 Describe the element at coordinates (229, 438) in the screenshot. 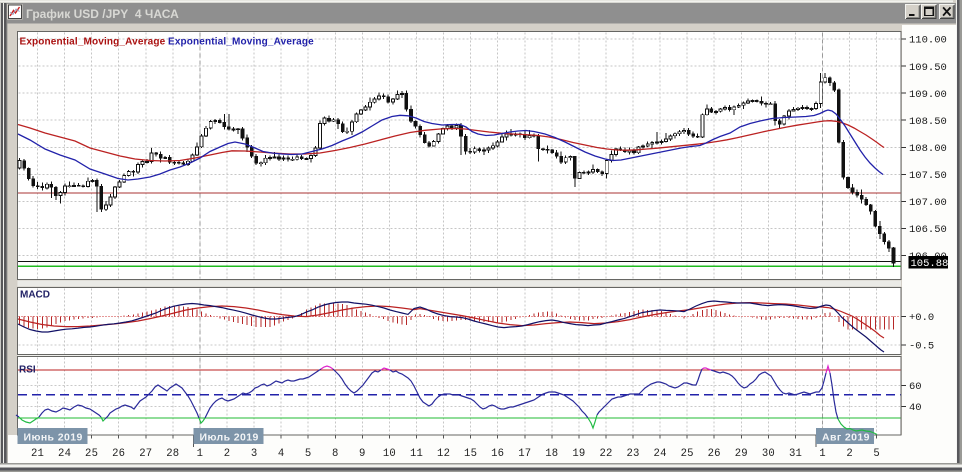

I see `svg-text: Июль 2019` at that location.